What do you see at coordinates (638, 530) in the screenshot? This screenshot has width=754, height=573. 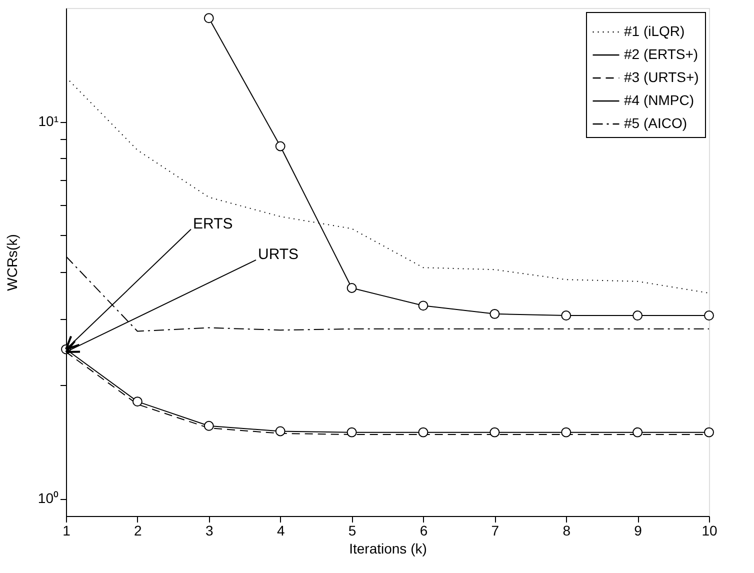 I see `x-tick-label: 9` at bounding box center [638, 530].